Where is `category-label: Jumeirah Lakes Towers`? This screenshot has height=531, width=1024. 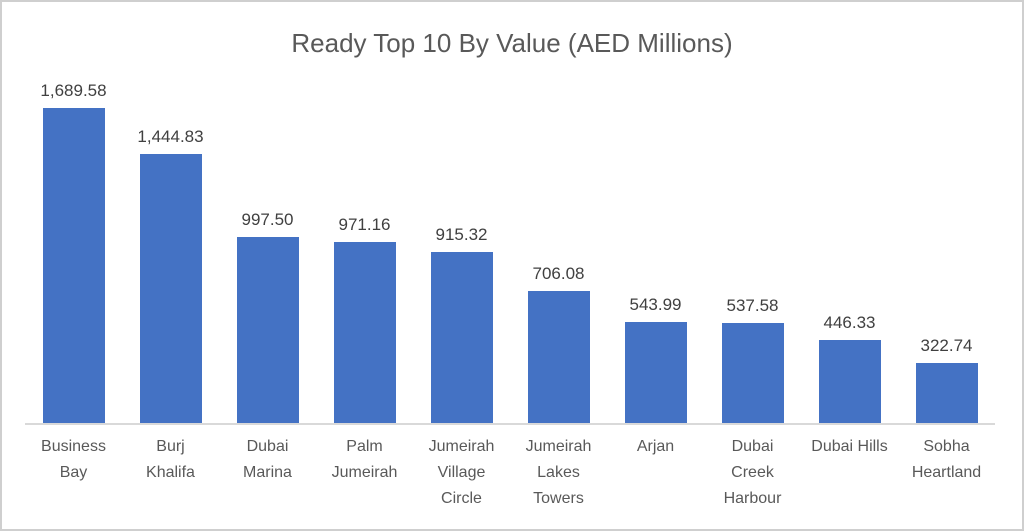
category-label: Jumeirah Lakes Towers is located at coordinates (558, 472).